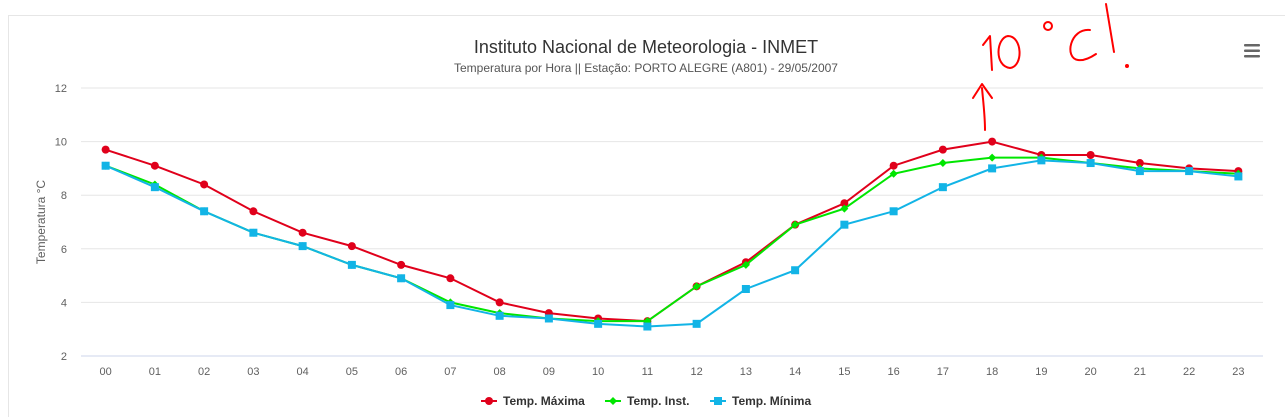  What do you see at coordinates (718, 401) in the screenshot?
I see `legend-marker` at bounding box center [718, 401].